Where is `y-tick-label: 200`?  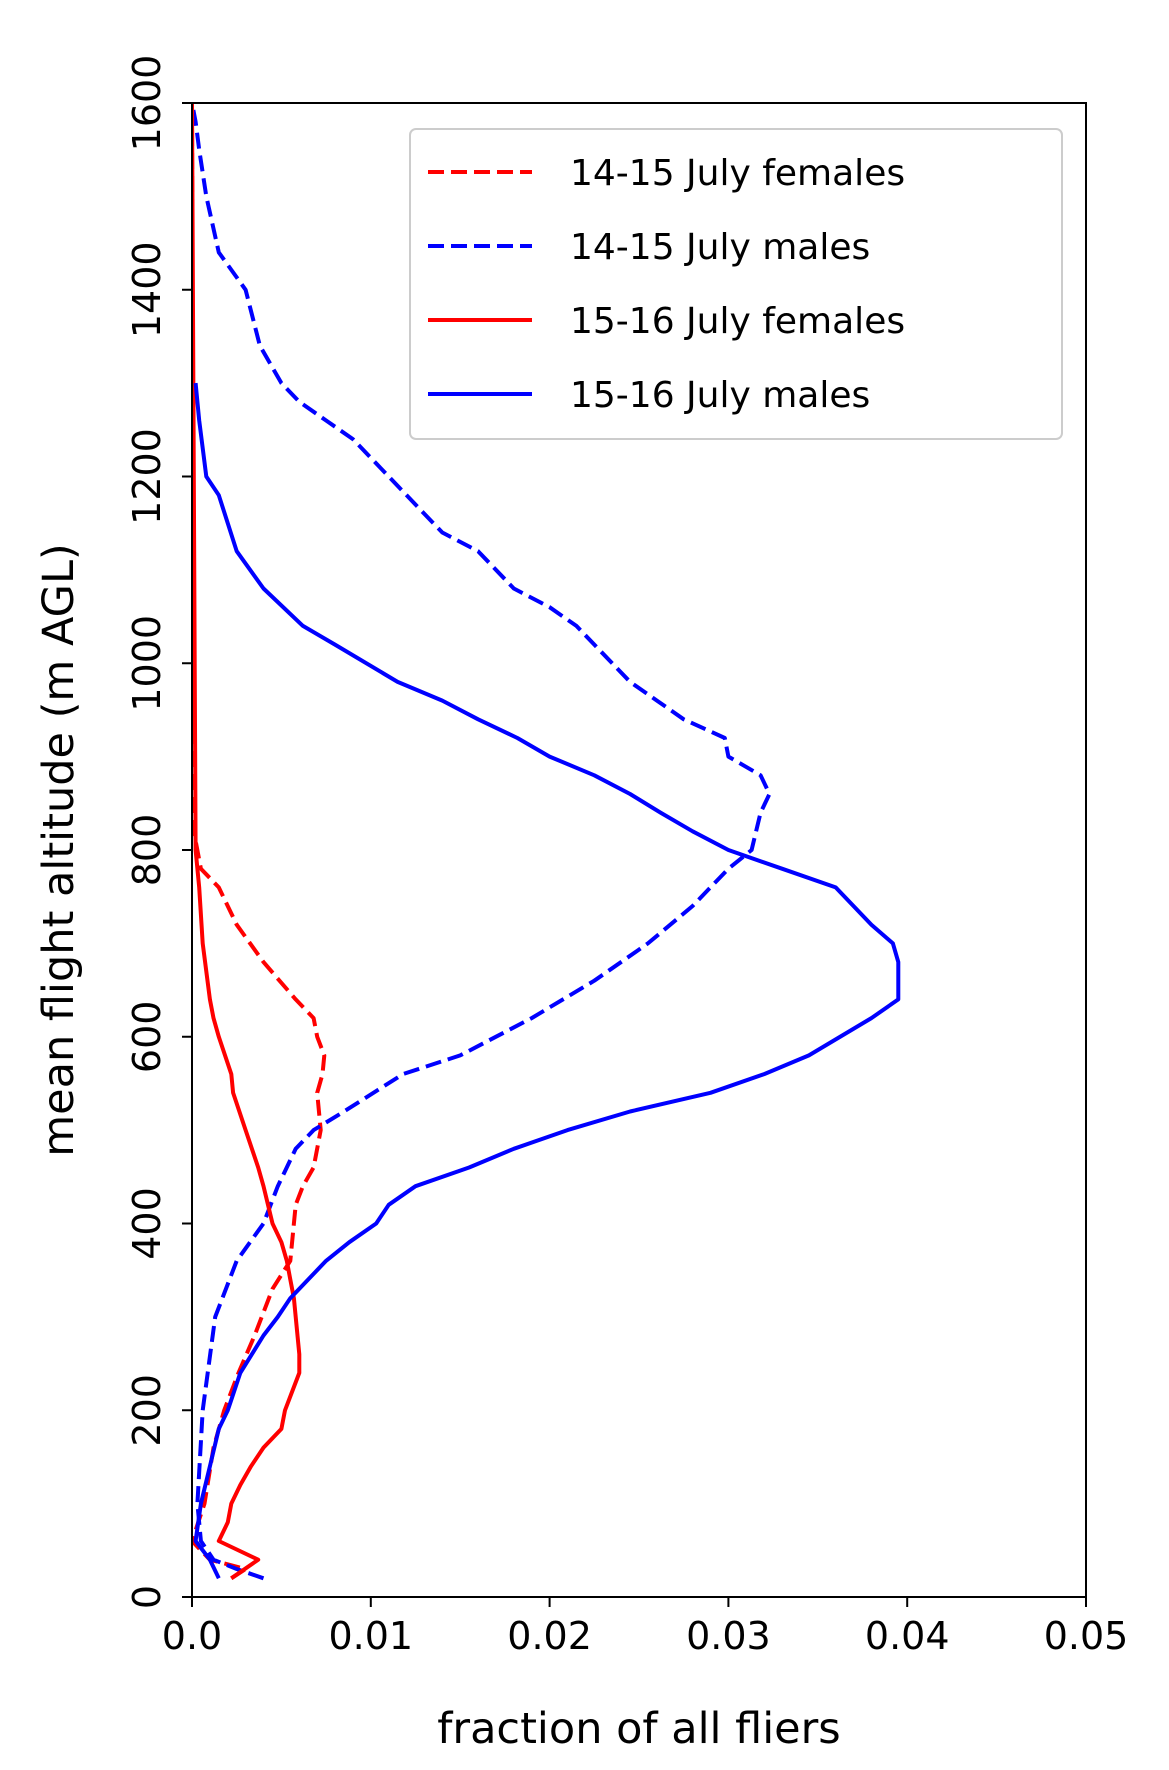 y-tick-label: 200 is located at coordinates (147, 1410).